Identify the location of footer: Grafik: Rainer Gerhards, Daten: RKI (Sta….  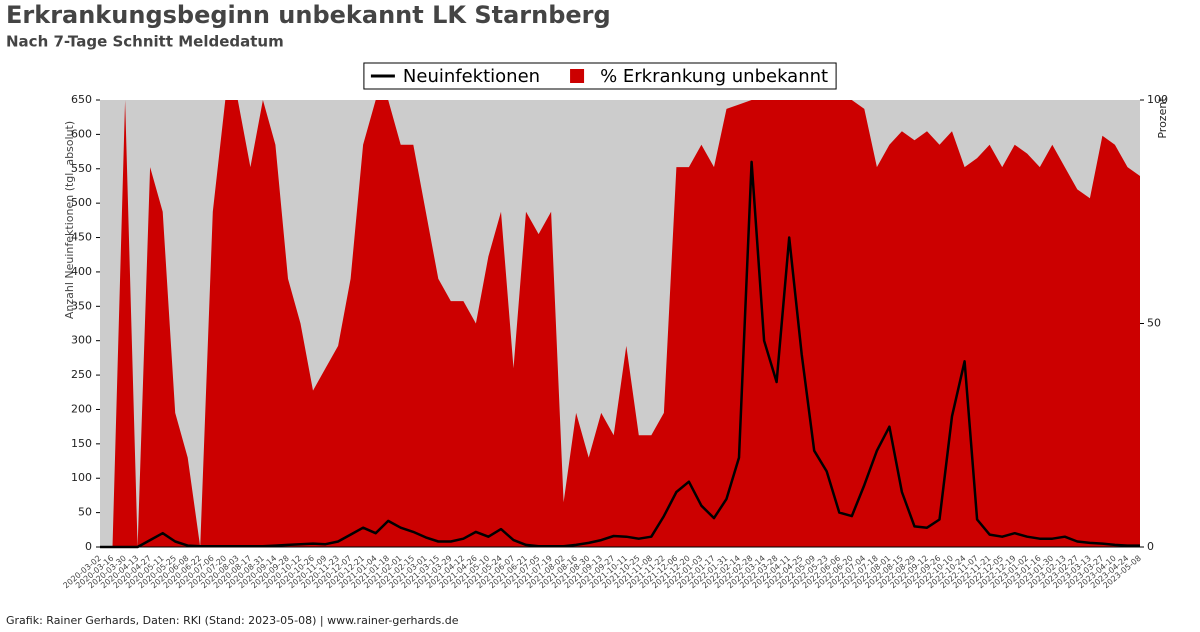
(232, 620).